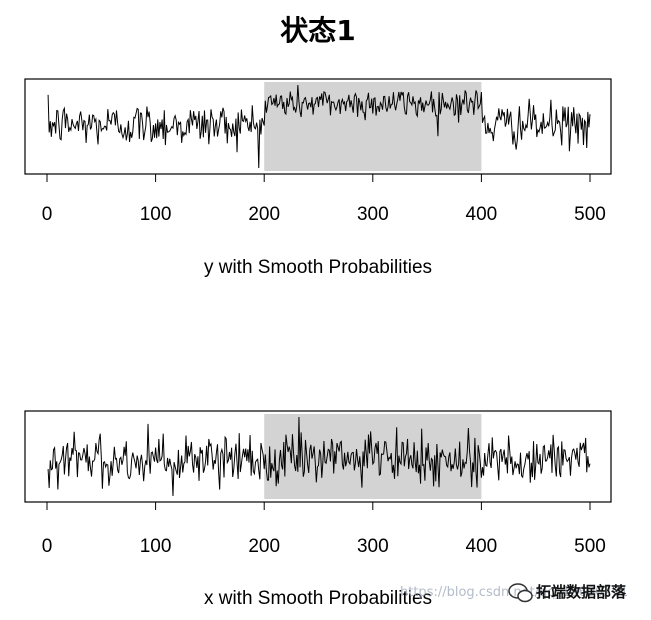  I want to click on watermark-brand: 拓端数据部落, so click(581, 592).